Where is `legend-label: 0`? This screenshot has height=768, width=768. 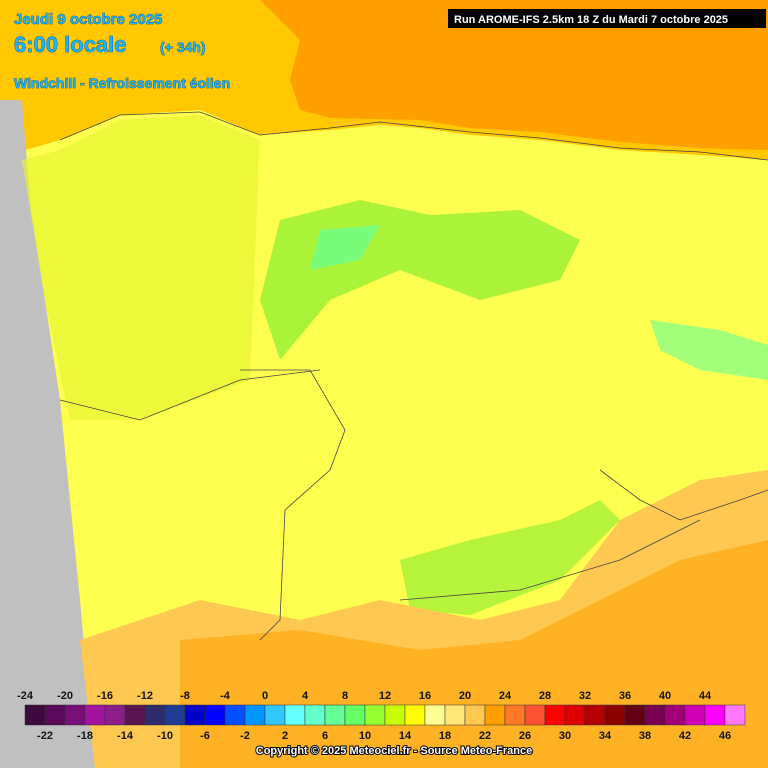
legend-label: 0 is located at coordinates (265, 696).